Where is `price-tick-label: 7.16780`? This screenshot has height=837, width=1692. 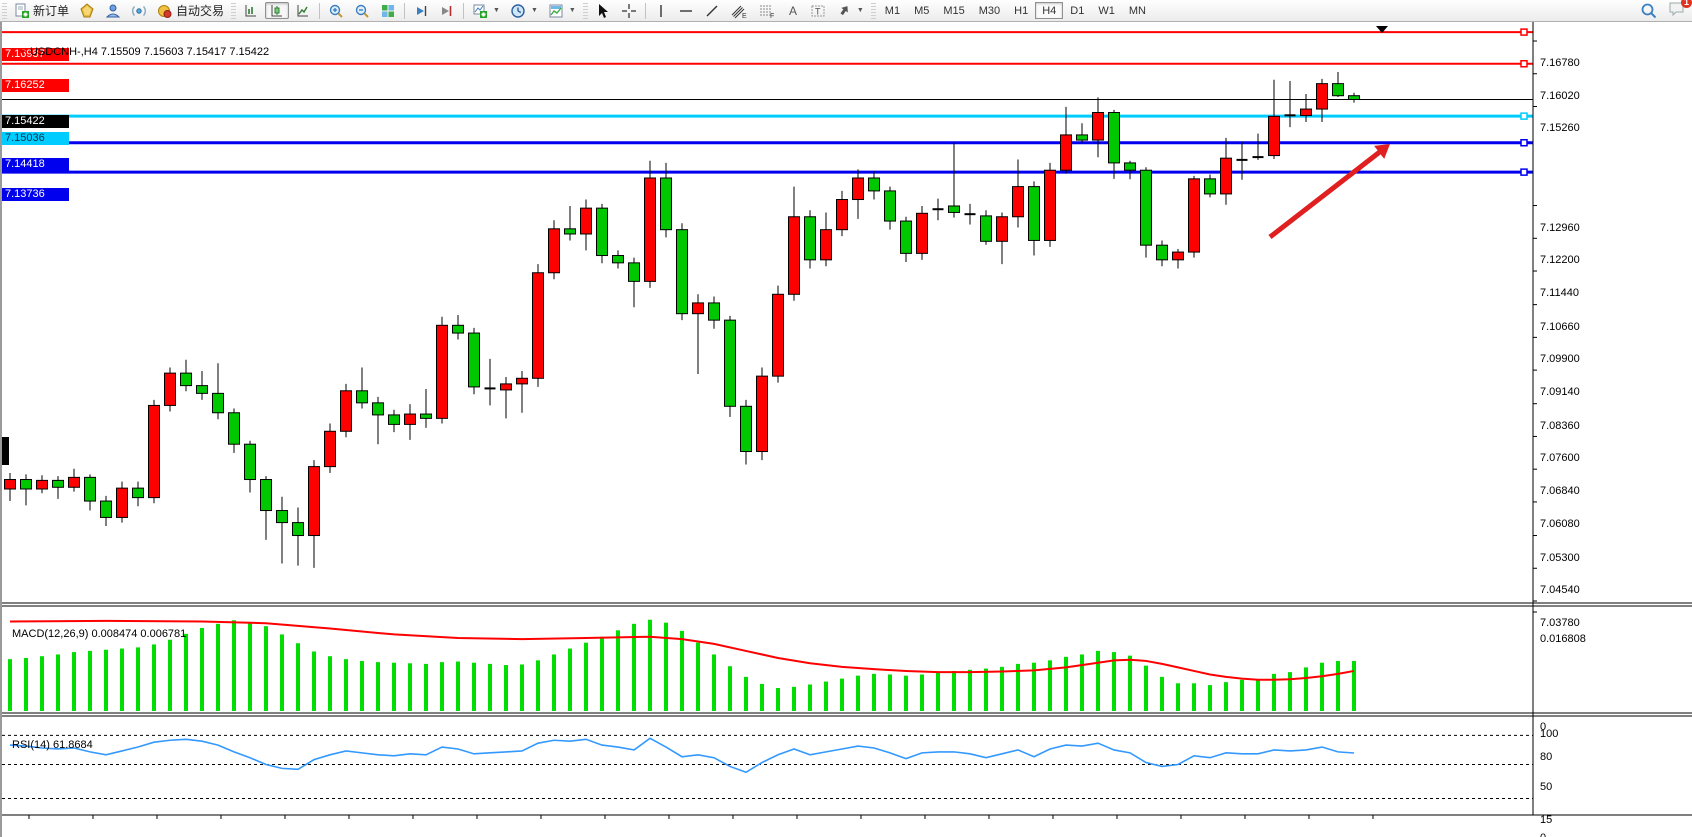
price-tick-label: 7.16780 is located at coordinates (1560, 63).